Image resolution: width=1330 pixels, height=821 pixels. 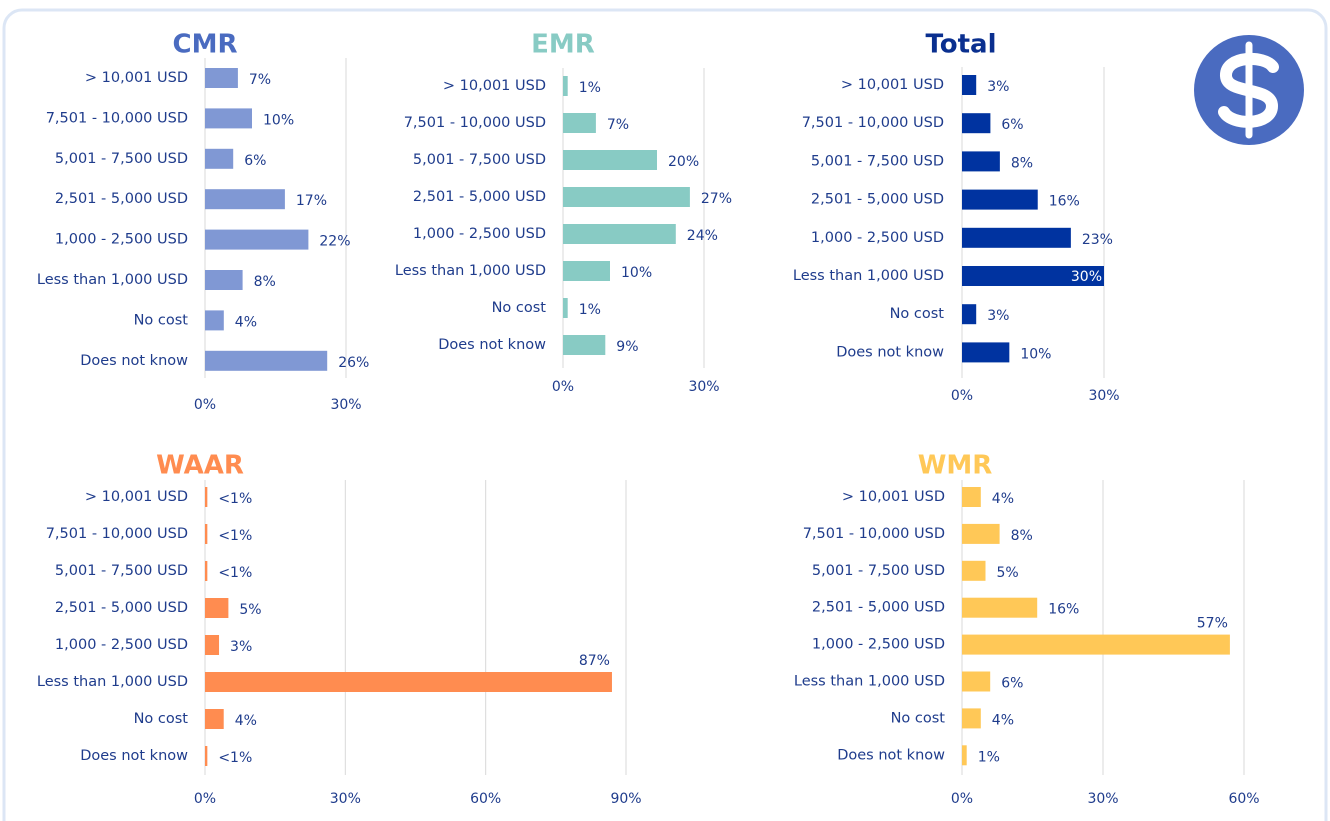 What do you see at coordinates (1212, 624) in the screenshot?
I see `value-label: 57%` at bounding box center [1212, 624].